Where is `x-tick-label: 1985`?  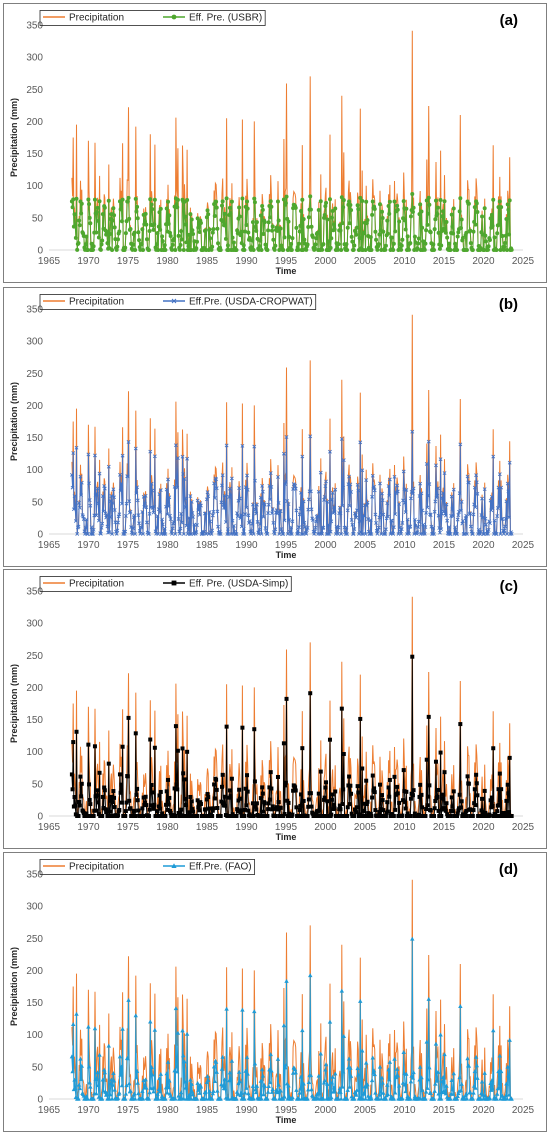 x-tick-label: 1985 is located at coordinates (207, 1110).